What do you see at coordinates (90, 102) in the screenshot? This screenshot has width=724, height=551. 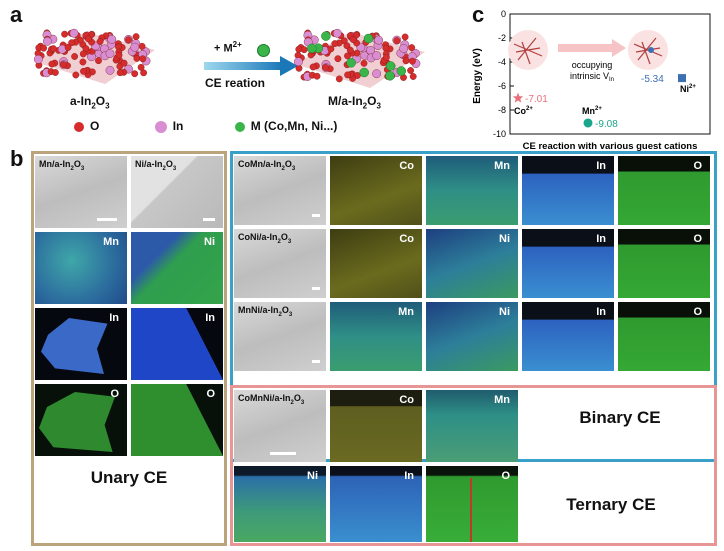 I see `reactant-label: a-In2O3` at bounding box center [90, 102].